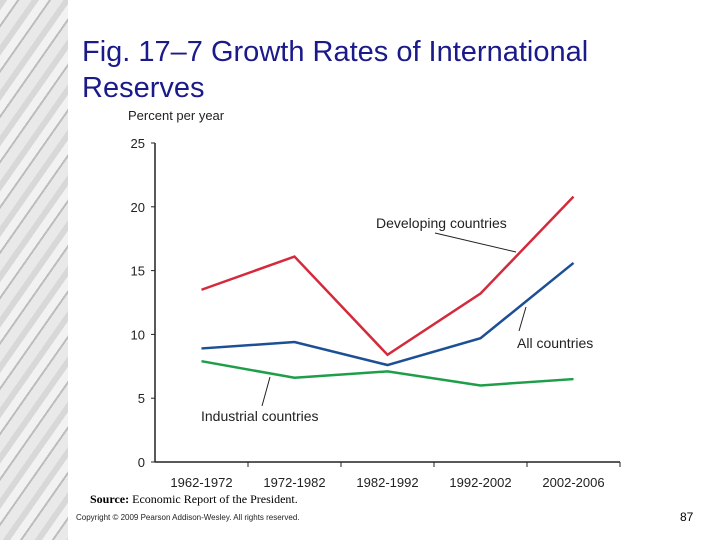 Image resolution: width=720 pixels, height=540 pixels. What do you see at coordinates (138, 207) in the screenshot?
I see `y-tick-label: 20` at bounding box center [138, 207].